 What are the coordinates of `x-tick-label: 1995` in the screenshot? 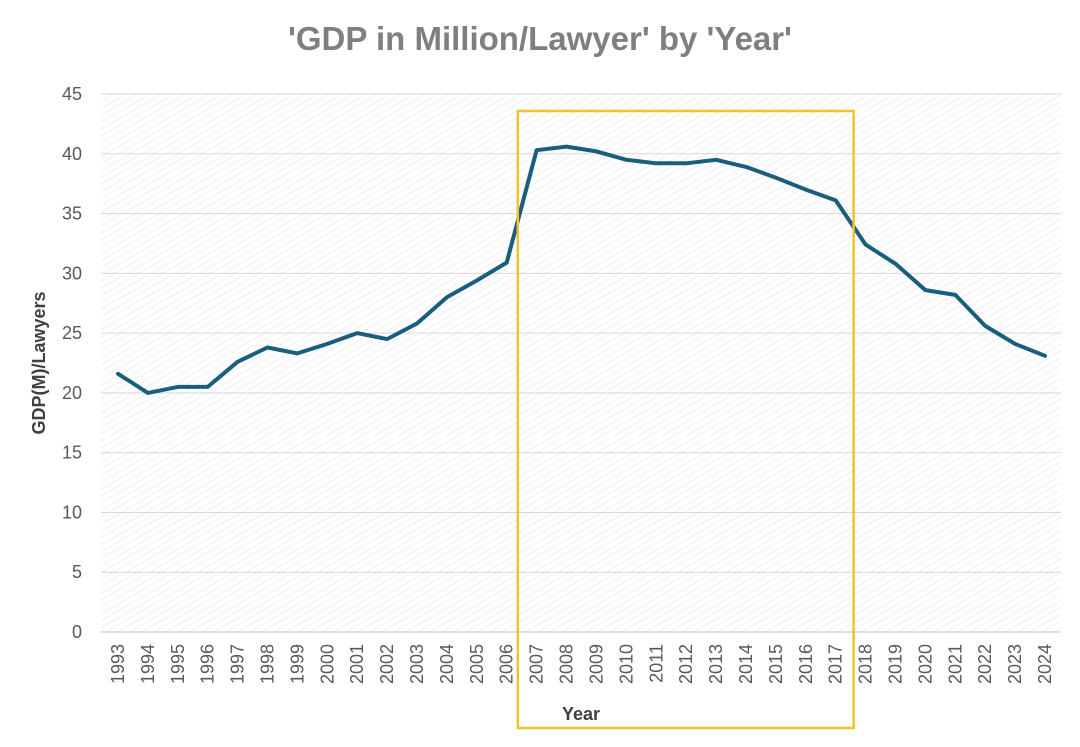 It's located at (178, 664).